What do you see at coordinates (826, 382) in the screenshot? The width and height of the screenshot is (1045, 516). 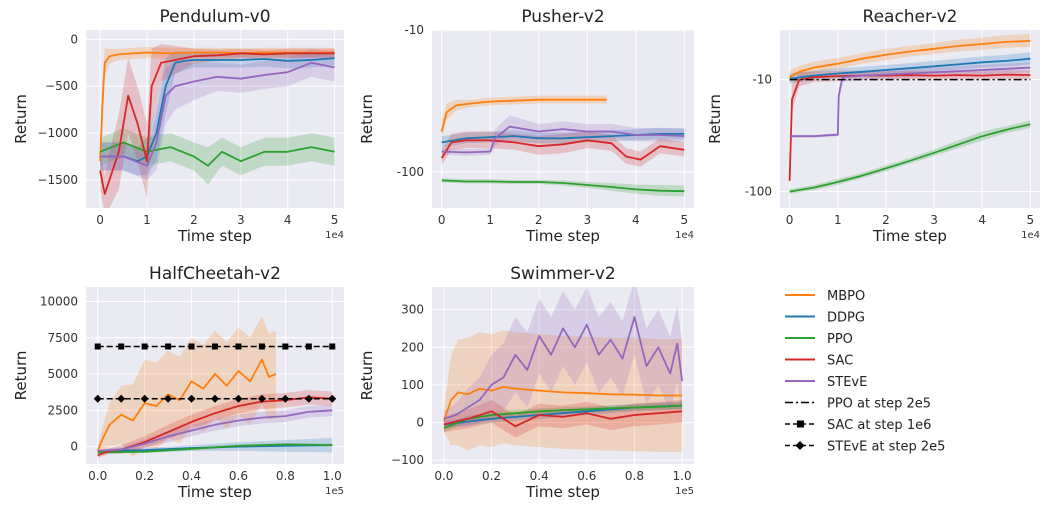 I see `legend-item-steve: STEvE` at bounding box center [826, 382].